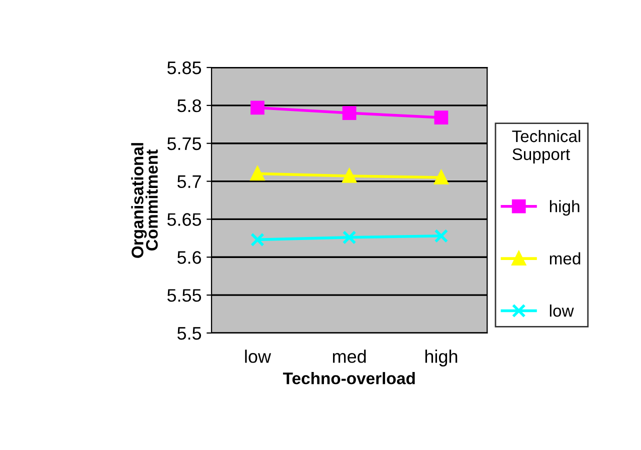 The width and height of the screenshot is (641, 450). I want to click on x-tick-label: high, so click(441, 358).